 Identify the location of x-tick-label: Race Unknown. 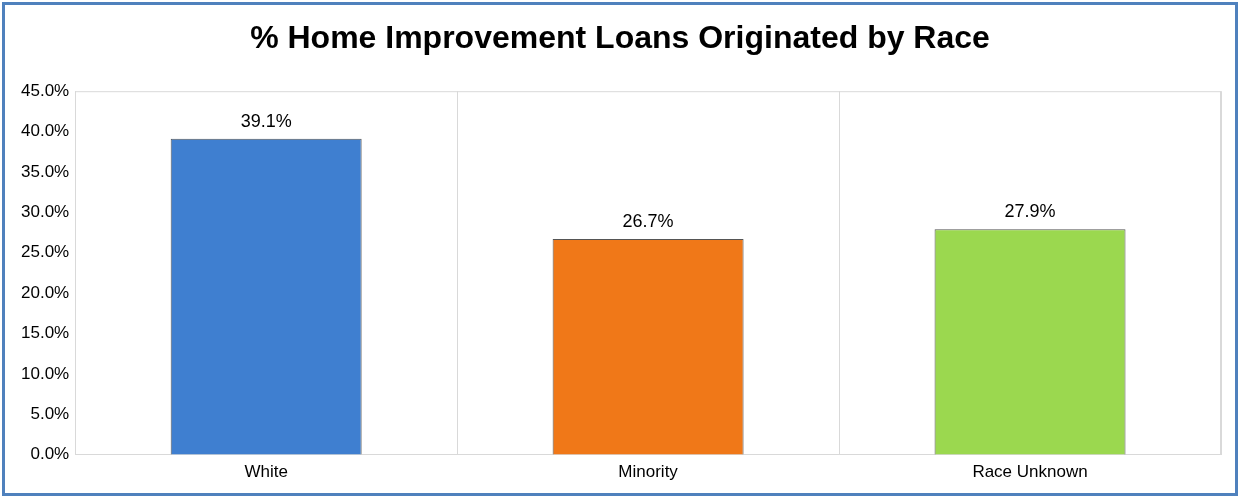
(1030, 472).